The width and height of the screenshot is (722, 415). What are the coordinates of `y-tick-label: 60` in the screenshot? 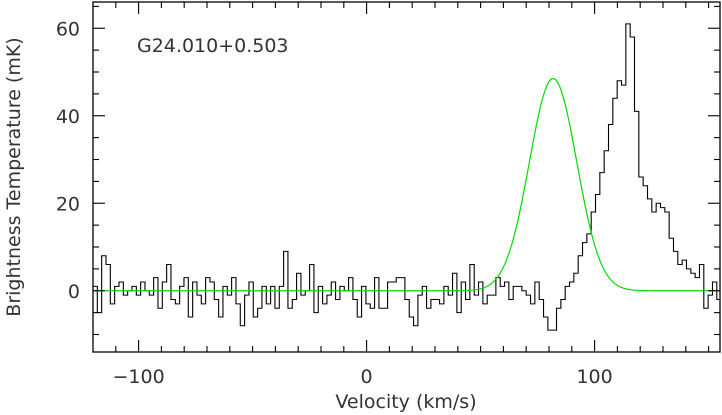 It's located at (68, 29).